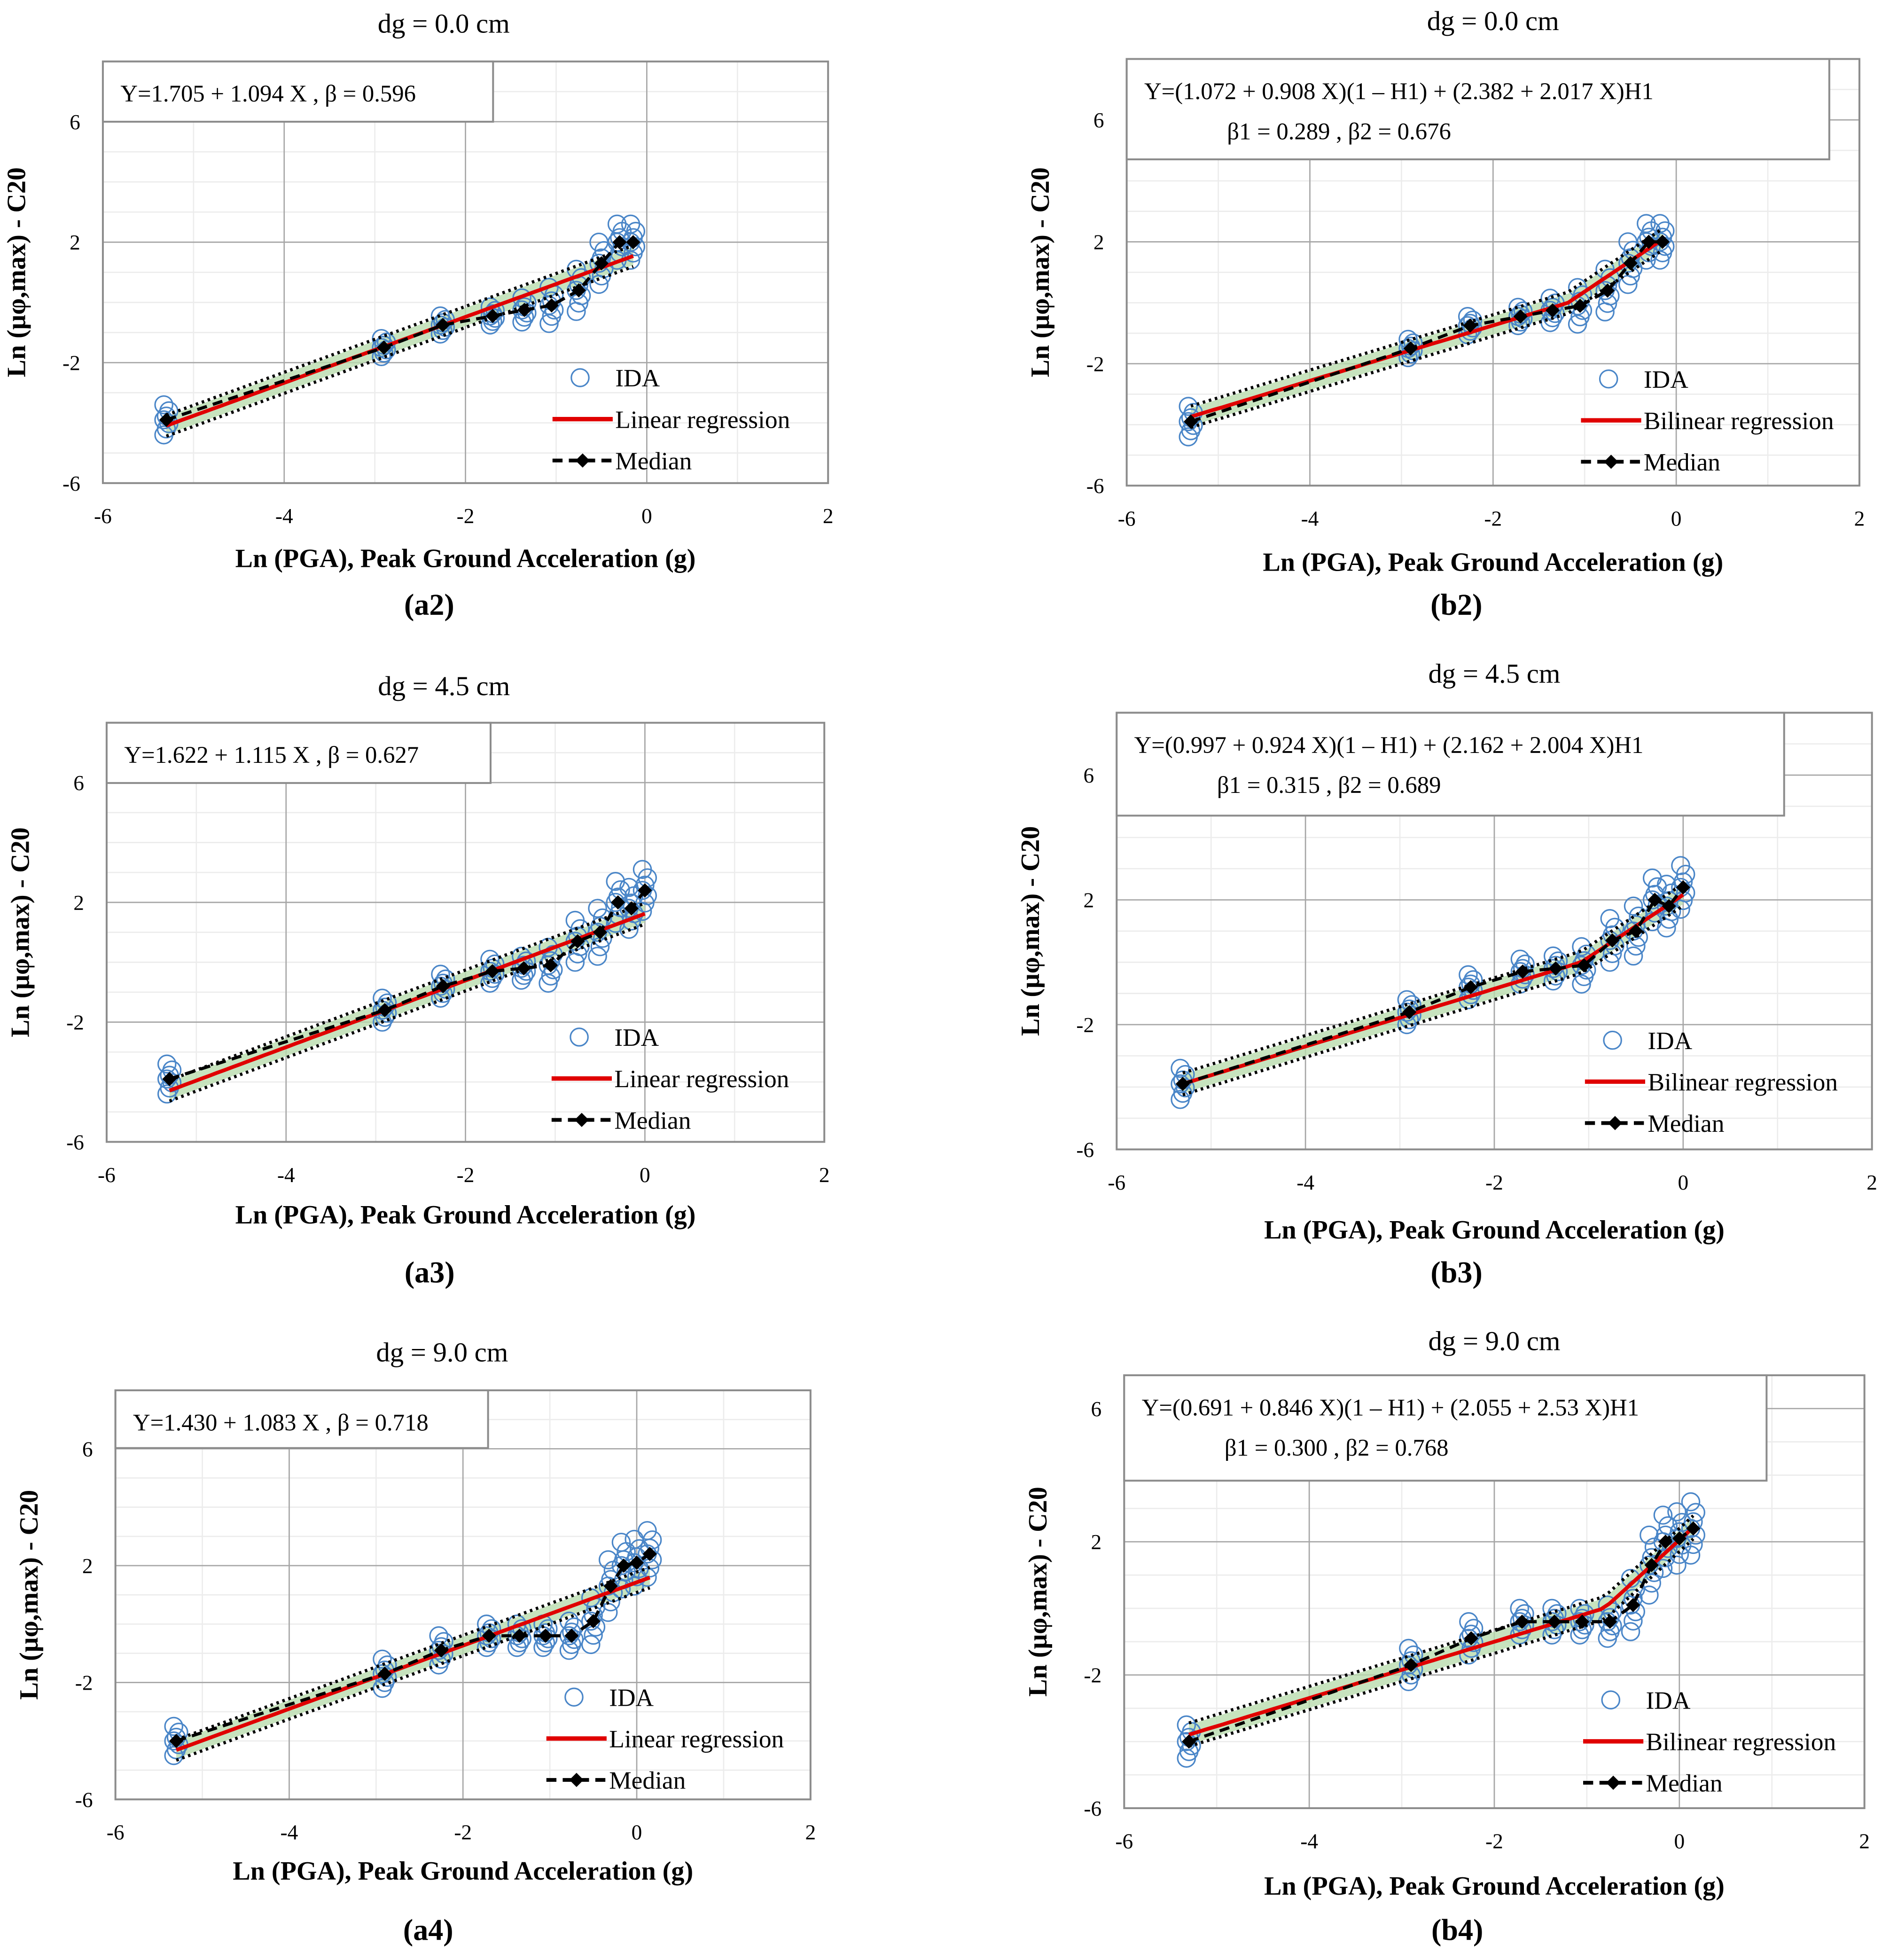 The height and width of the screenshot is (1960, 1882). What do you see at coordinates (428, 1929) in the screenshot?
I see `panel-caption: (a4)` at bounding box center [428, 1929].